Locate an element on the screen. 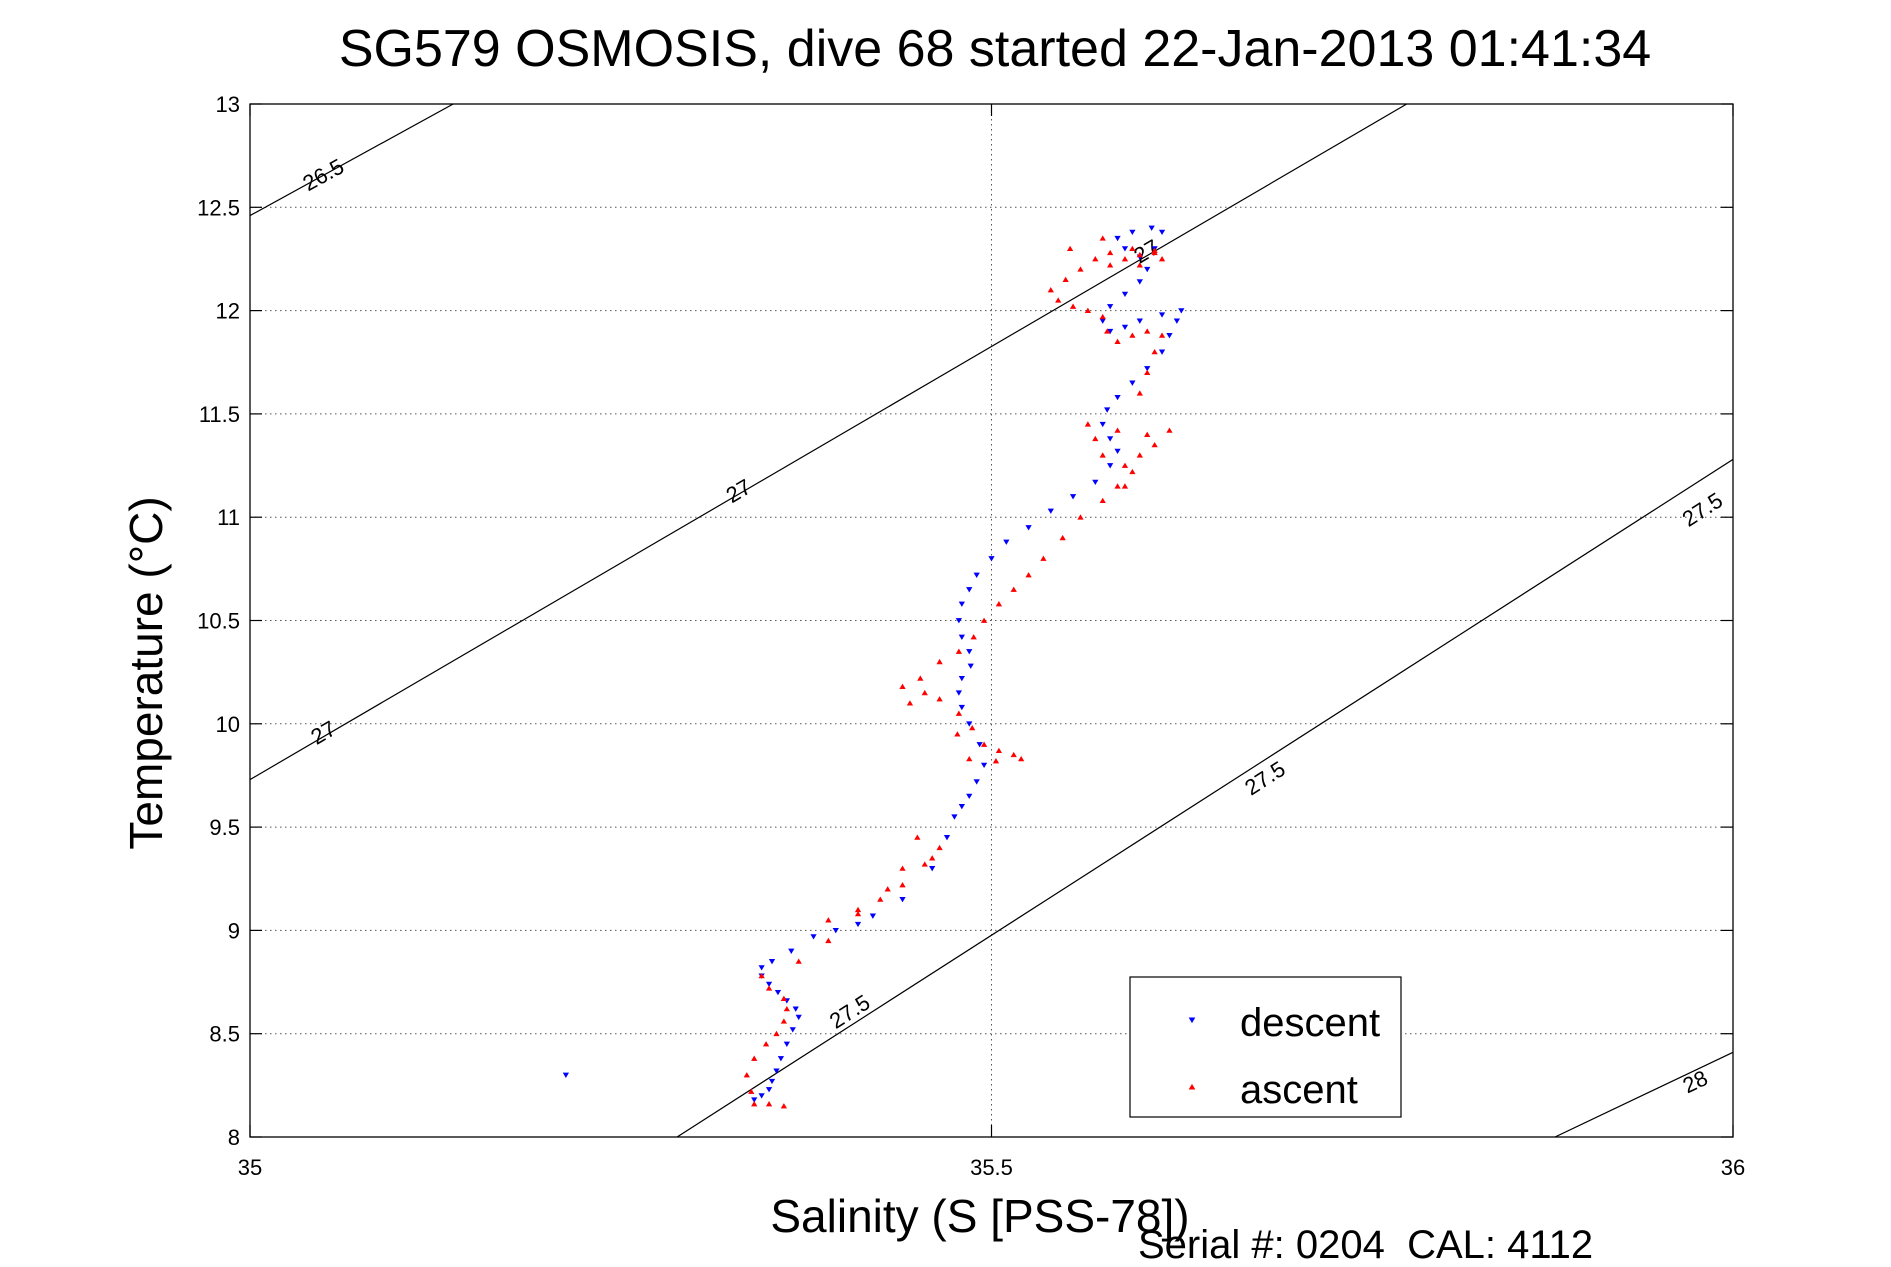 The height and width of the screenshot is (1267, 1891). legend-descent-label: descent is located at coordinates (1310, 1023).